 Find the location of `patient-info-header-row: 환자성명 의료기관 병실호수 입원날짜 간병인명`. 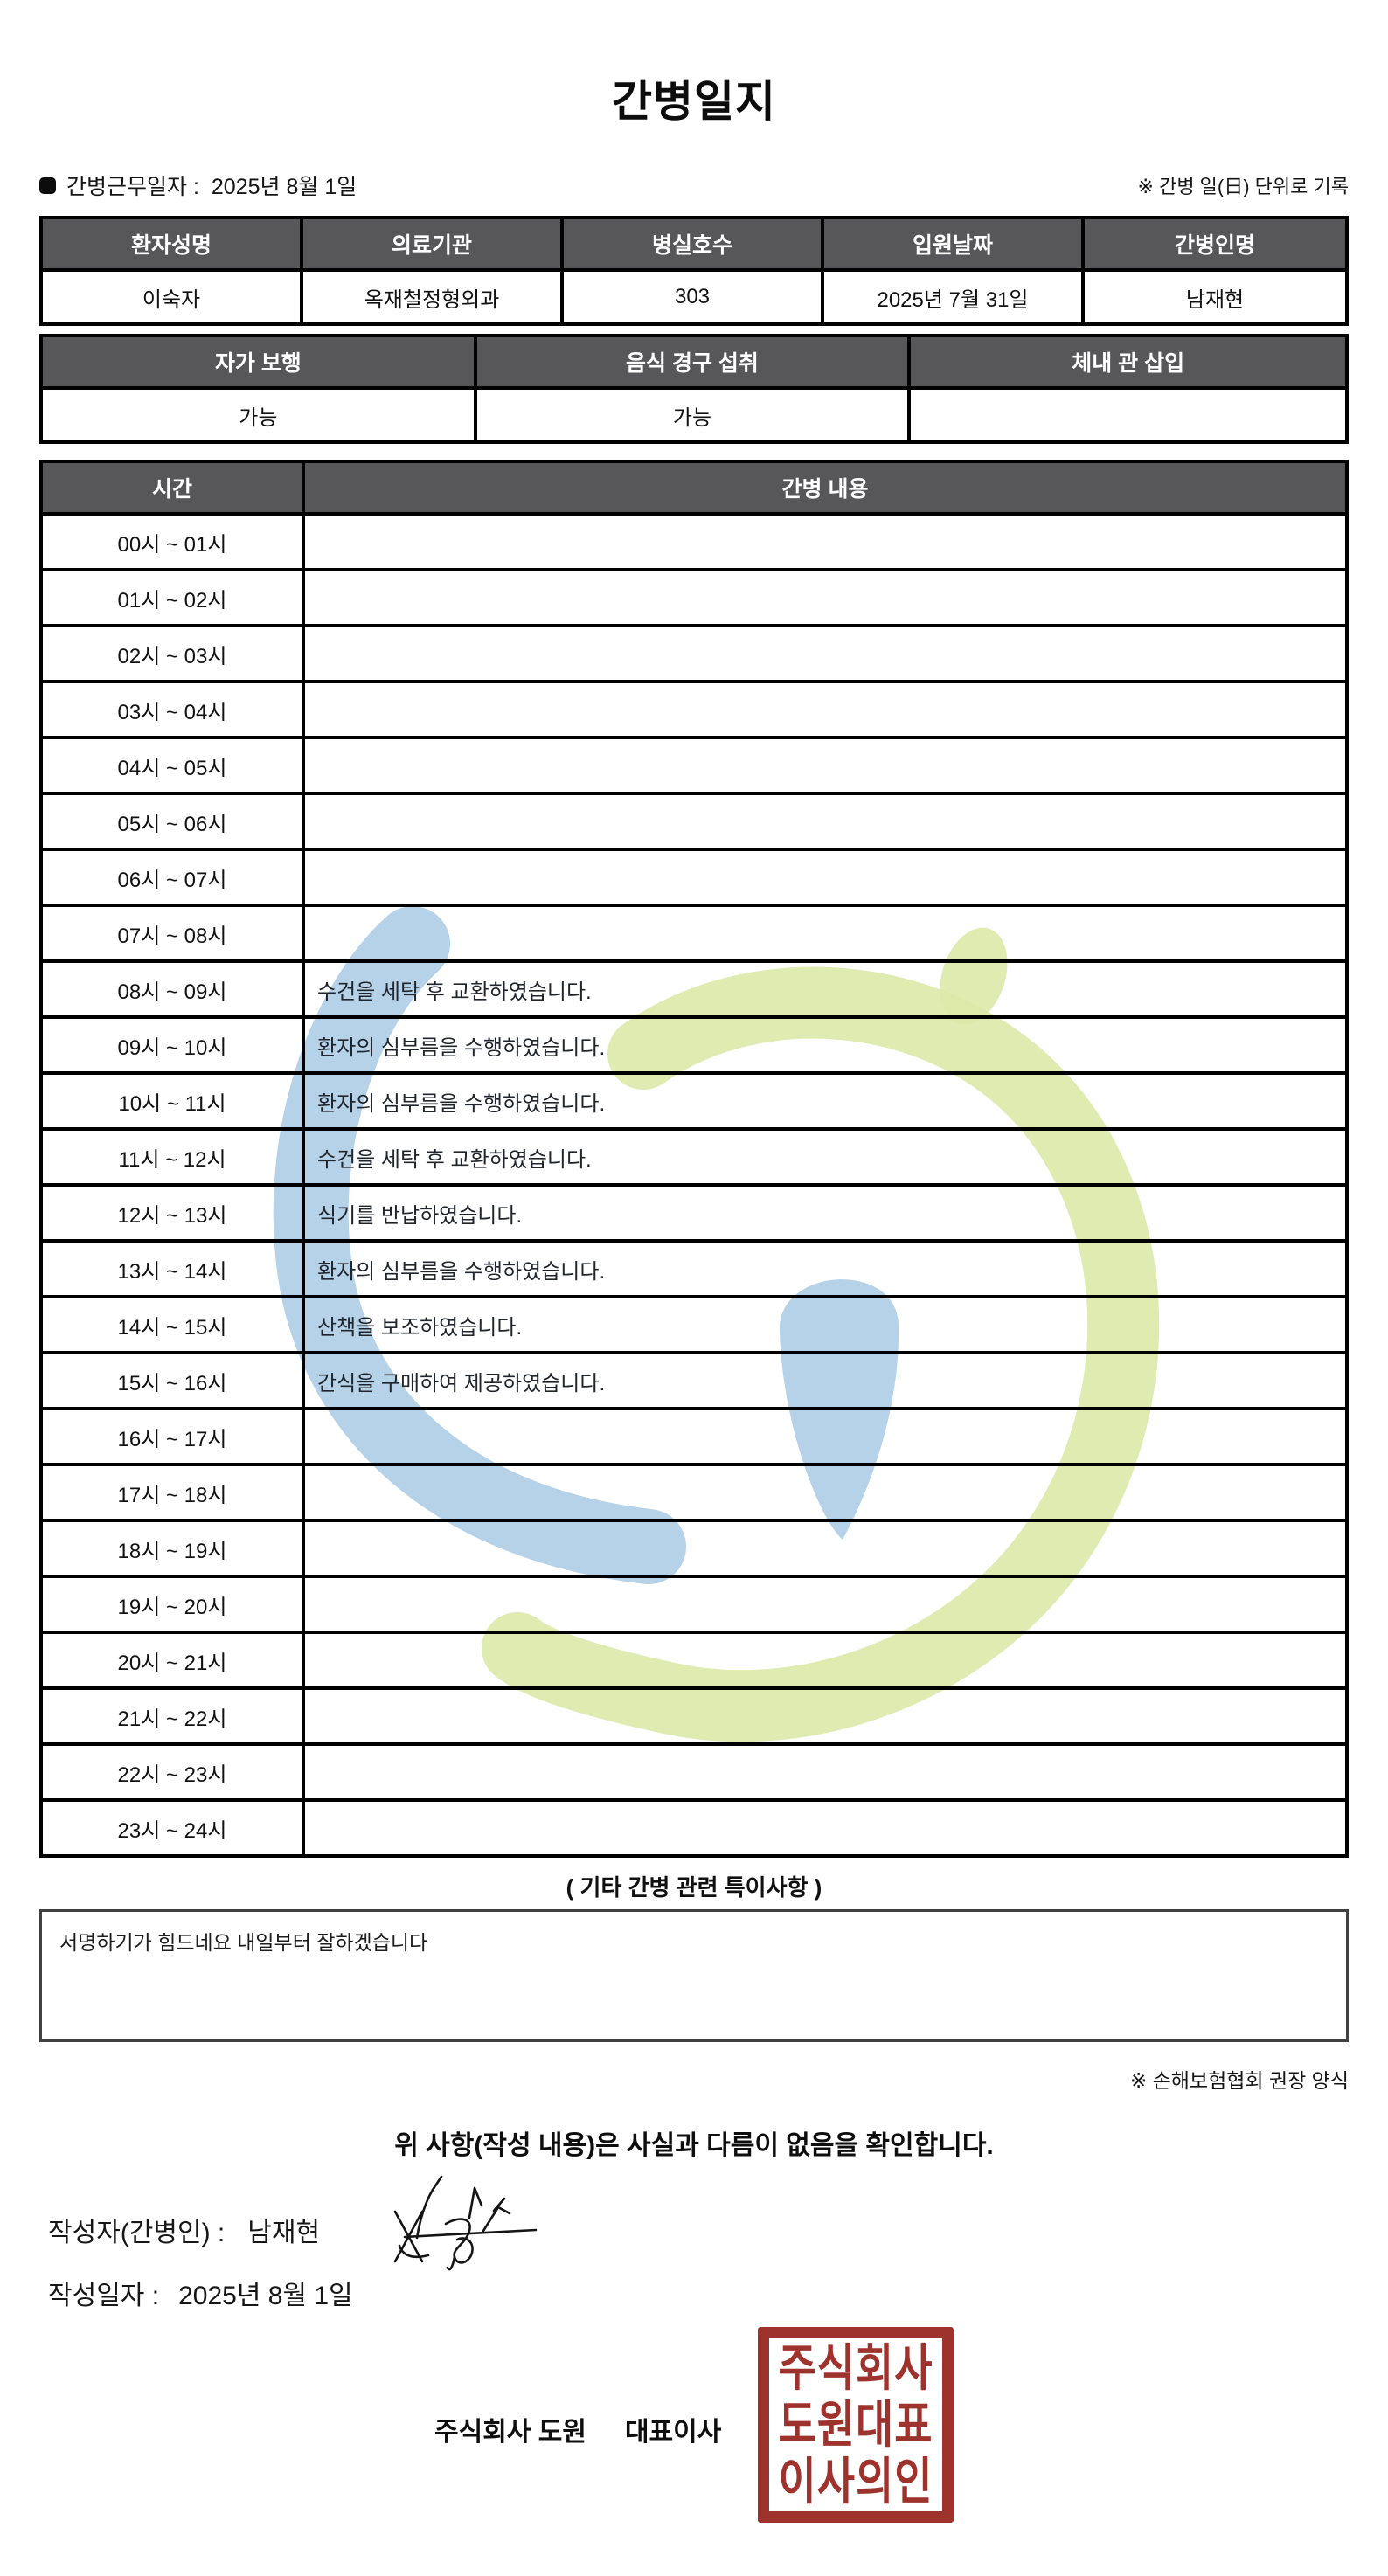

patient-info-header-row: 환자성명 의료기관 병실호수 입원날짜 간병인명 is located at coordinates (694, 245).